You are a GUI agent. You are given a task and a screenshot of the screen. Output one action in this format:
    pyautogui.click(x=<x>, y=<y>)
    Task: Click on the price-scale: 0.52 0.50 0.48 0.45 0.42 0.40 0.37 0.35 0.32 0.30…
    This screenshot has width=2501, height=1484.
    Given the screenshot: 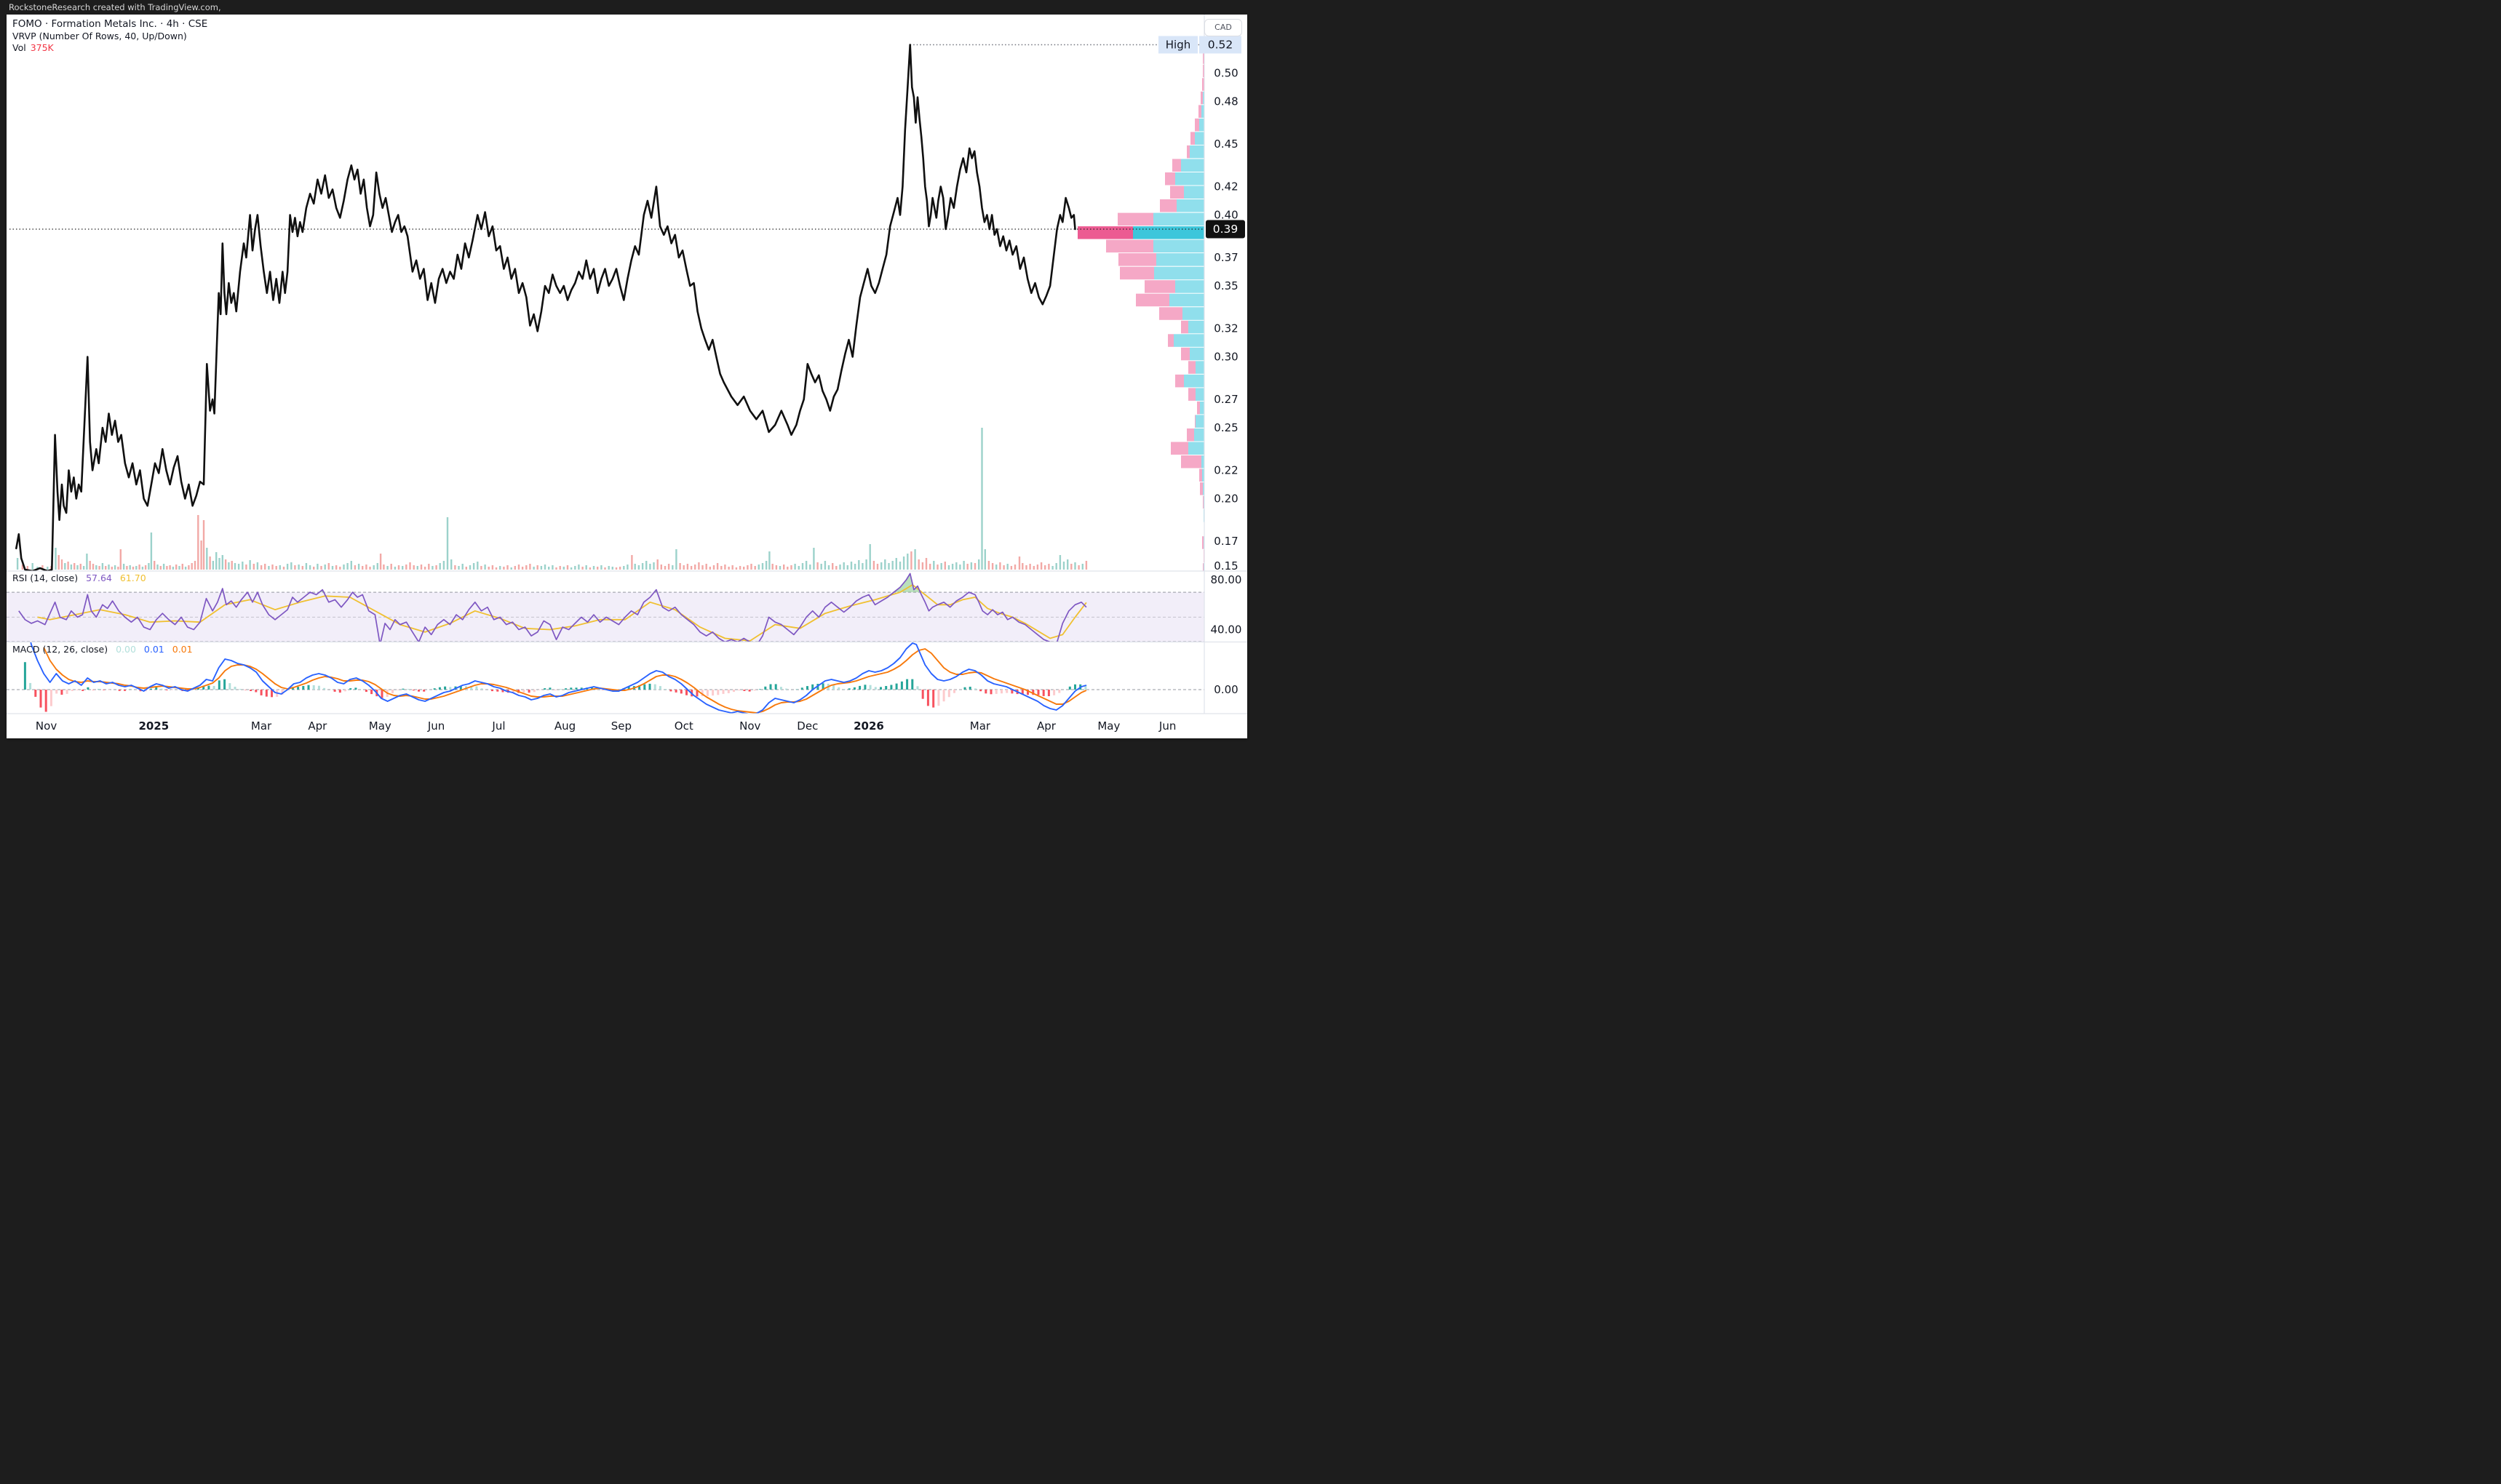 What is the action you would take?
    pyautogui.click(x=1226, y=363)
    